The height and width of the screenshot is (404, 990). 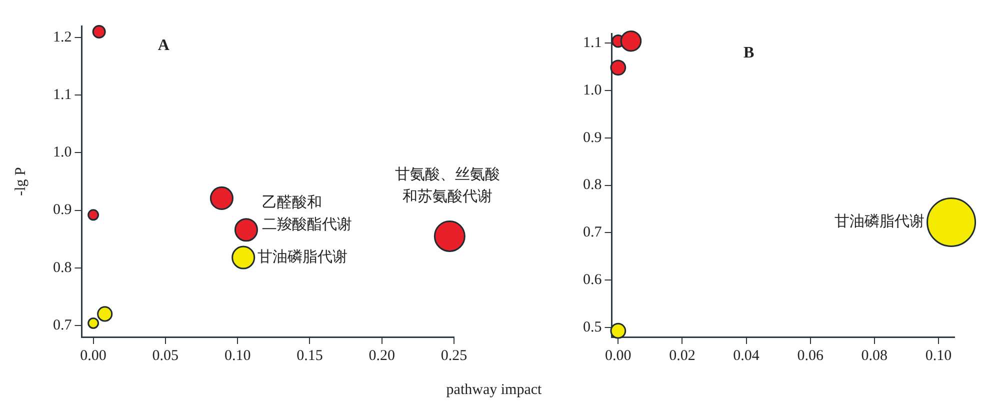 I want to click on text: A, so click(x=164, y=45).